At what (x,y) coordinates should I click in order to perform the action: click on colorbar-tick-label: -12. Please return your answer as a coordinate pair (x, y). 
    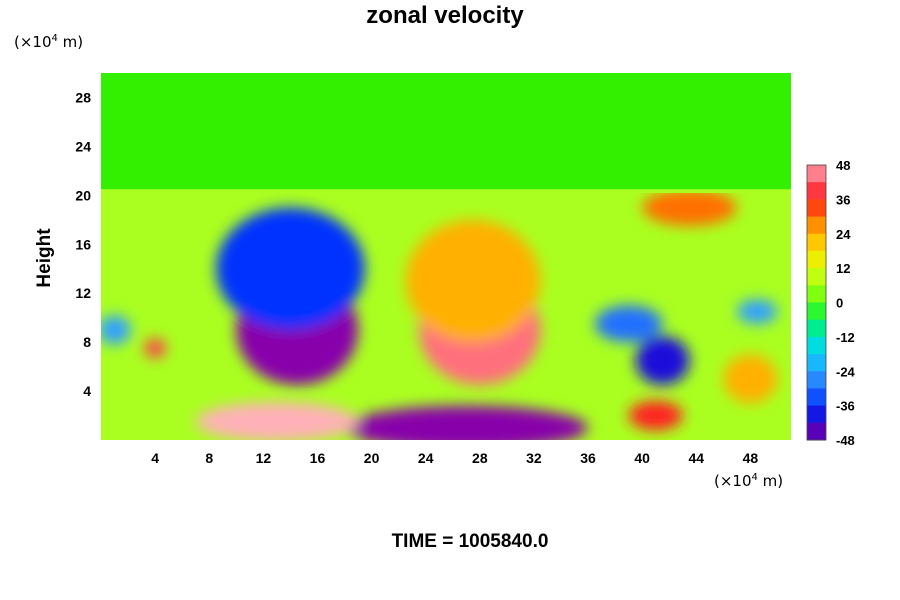
    Looking at the image, I should click on (845, 337).